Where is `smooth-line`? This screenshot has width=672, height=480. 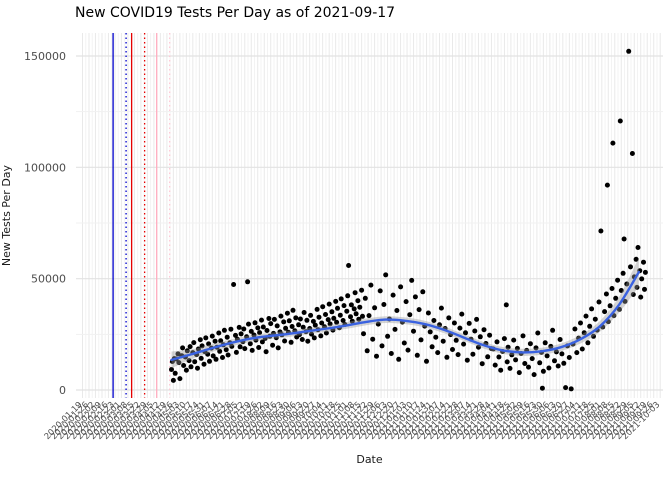 smooth-line is located at coordinates (405, 316).